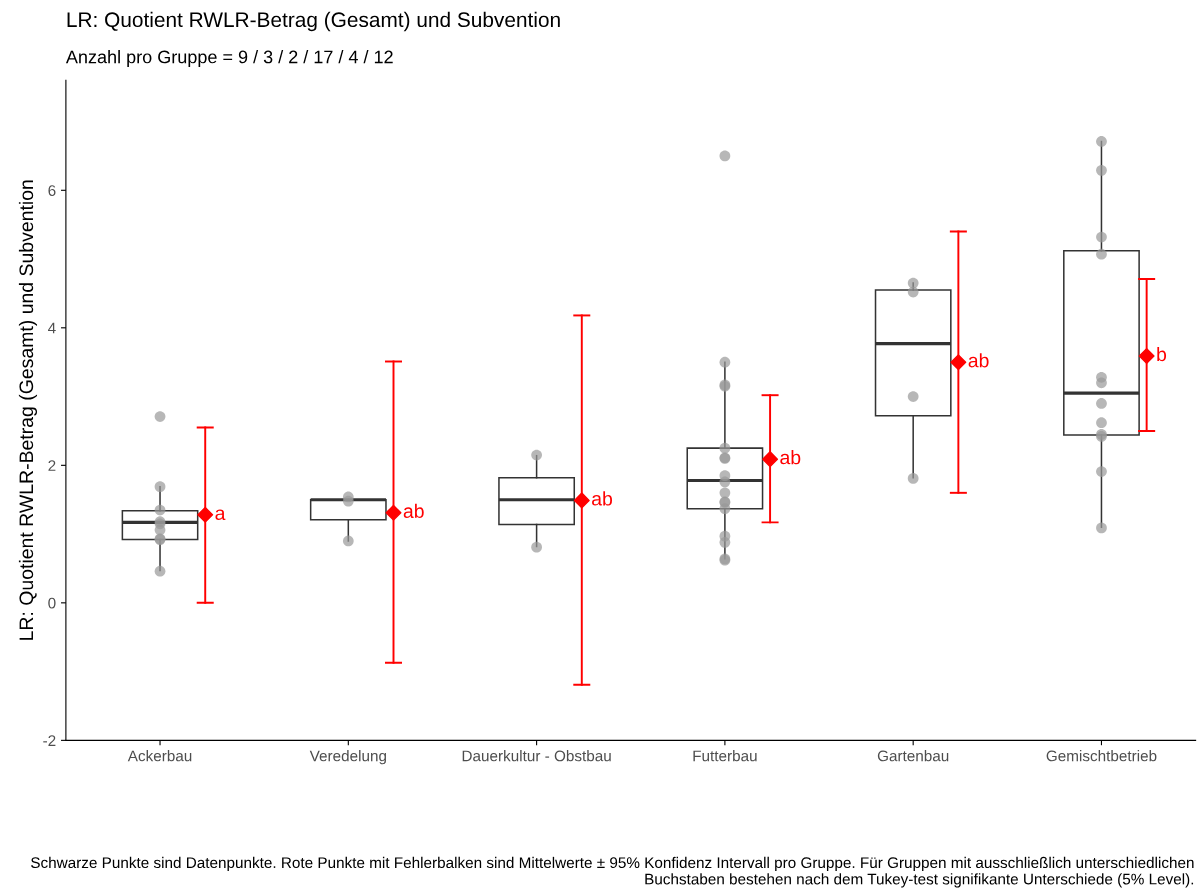 Image resolution: width=1198 pixels, height=892 pixels. I want to click on x-tick-label: Ackerbau, so click(159, 756).